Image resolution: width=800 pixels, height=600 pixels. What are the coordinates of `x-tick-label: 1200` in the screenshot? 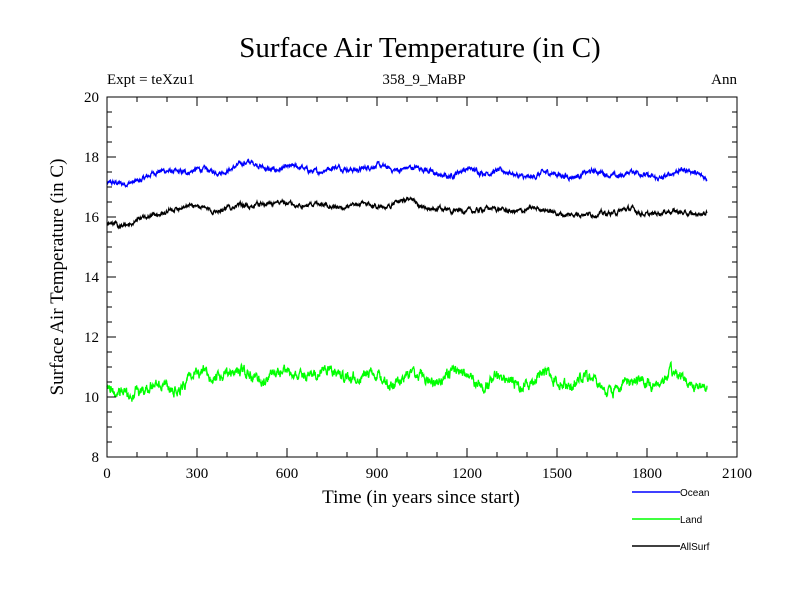 It's located at (467, 474).